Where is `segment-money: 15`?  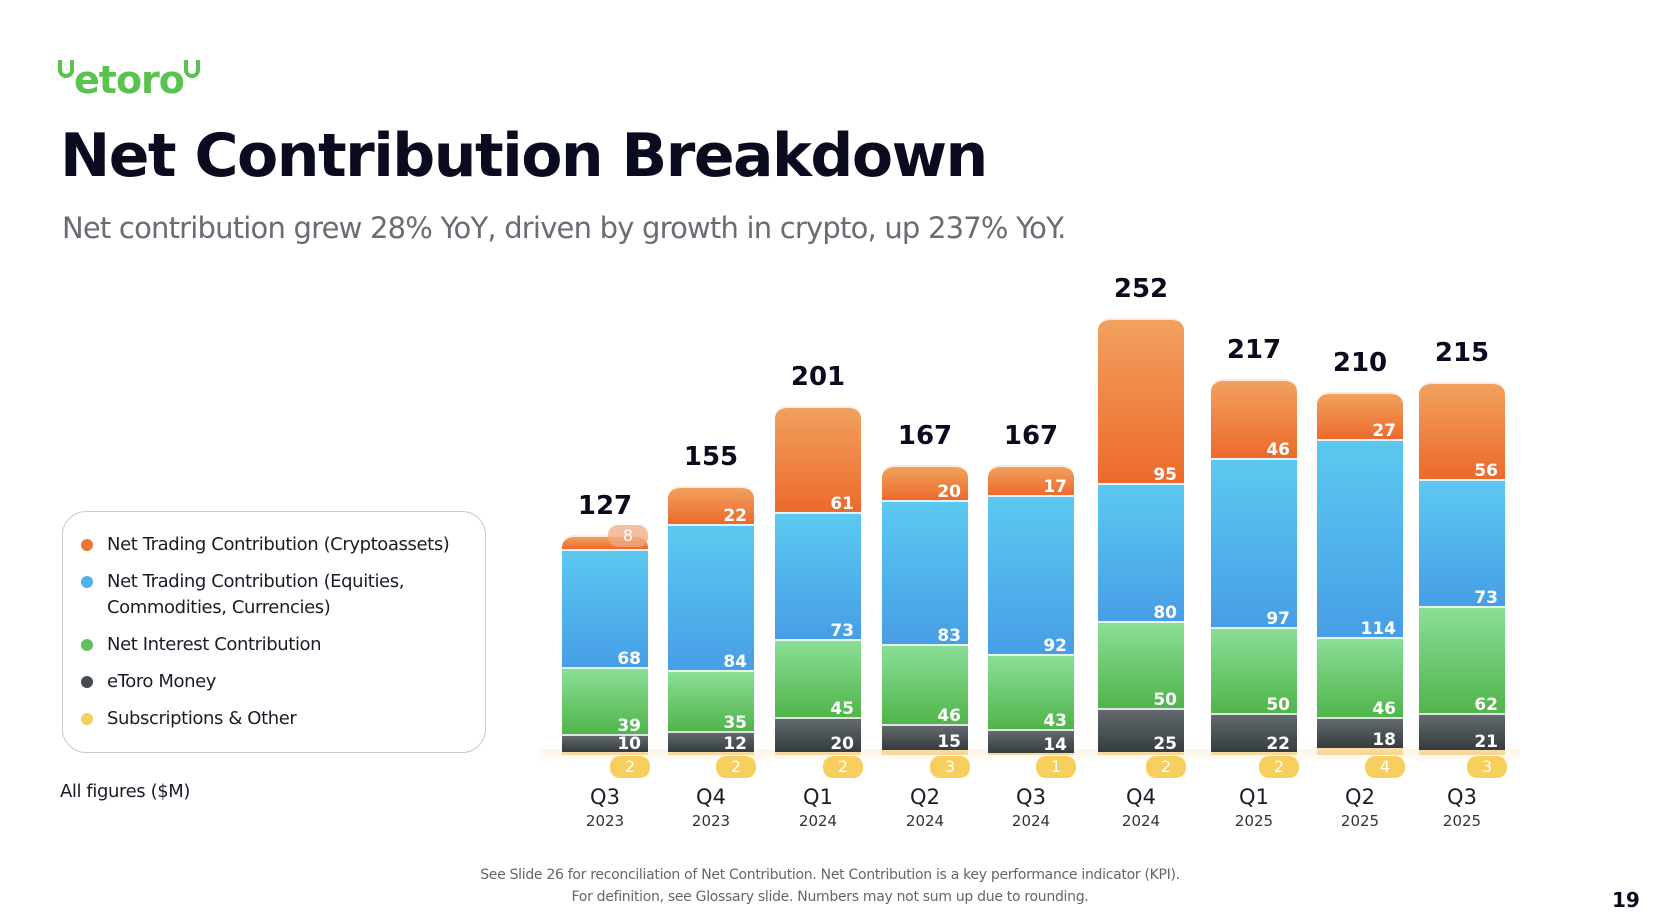 segment-money: 15 is located at coordinates (925, 736).